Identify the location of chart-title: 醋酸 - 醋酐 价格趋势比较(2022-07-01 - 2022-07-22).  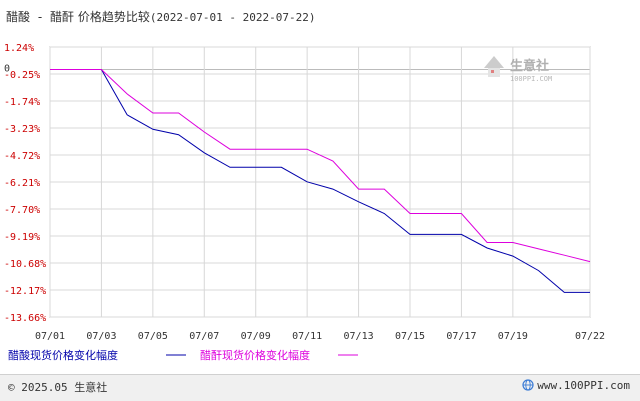
(160, 16).